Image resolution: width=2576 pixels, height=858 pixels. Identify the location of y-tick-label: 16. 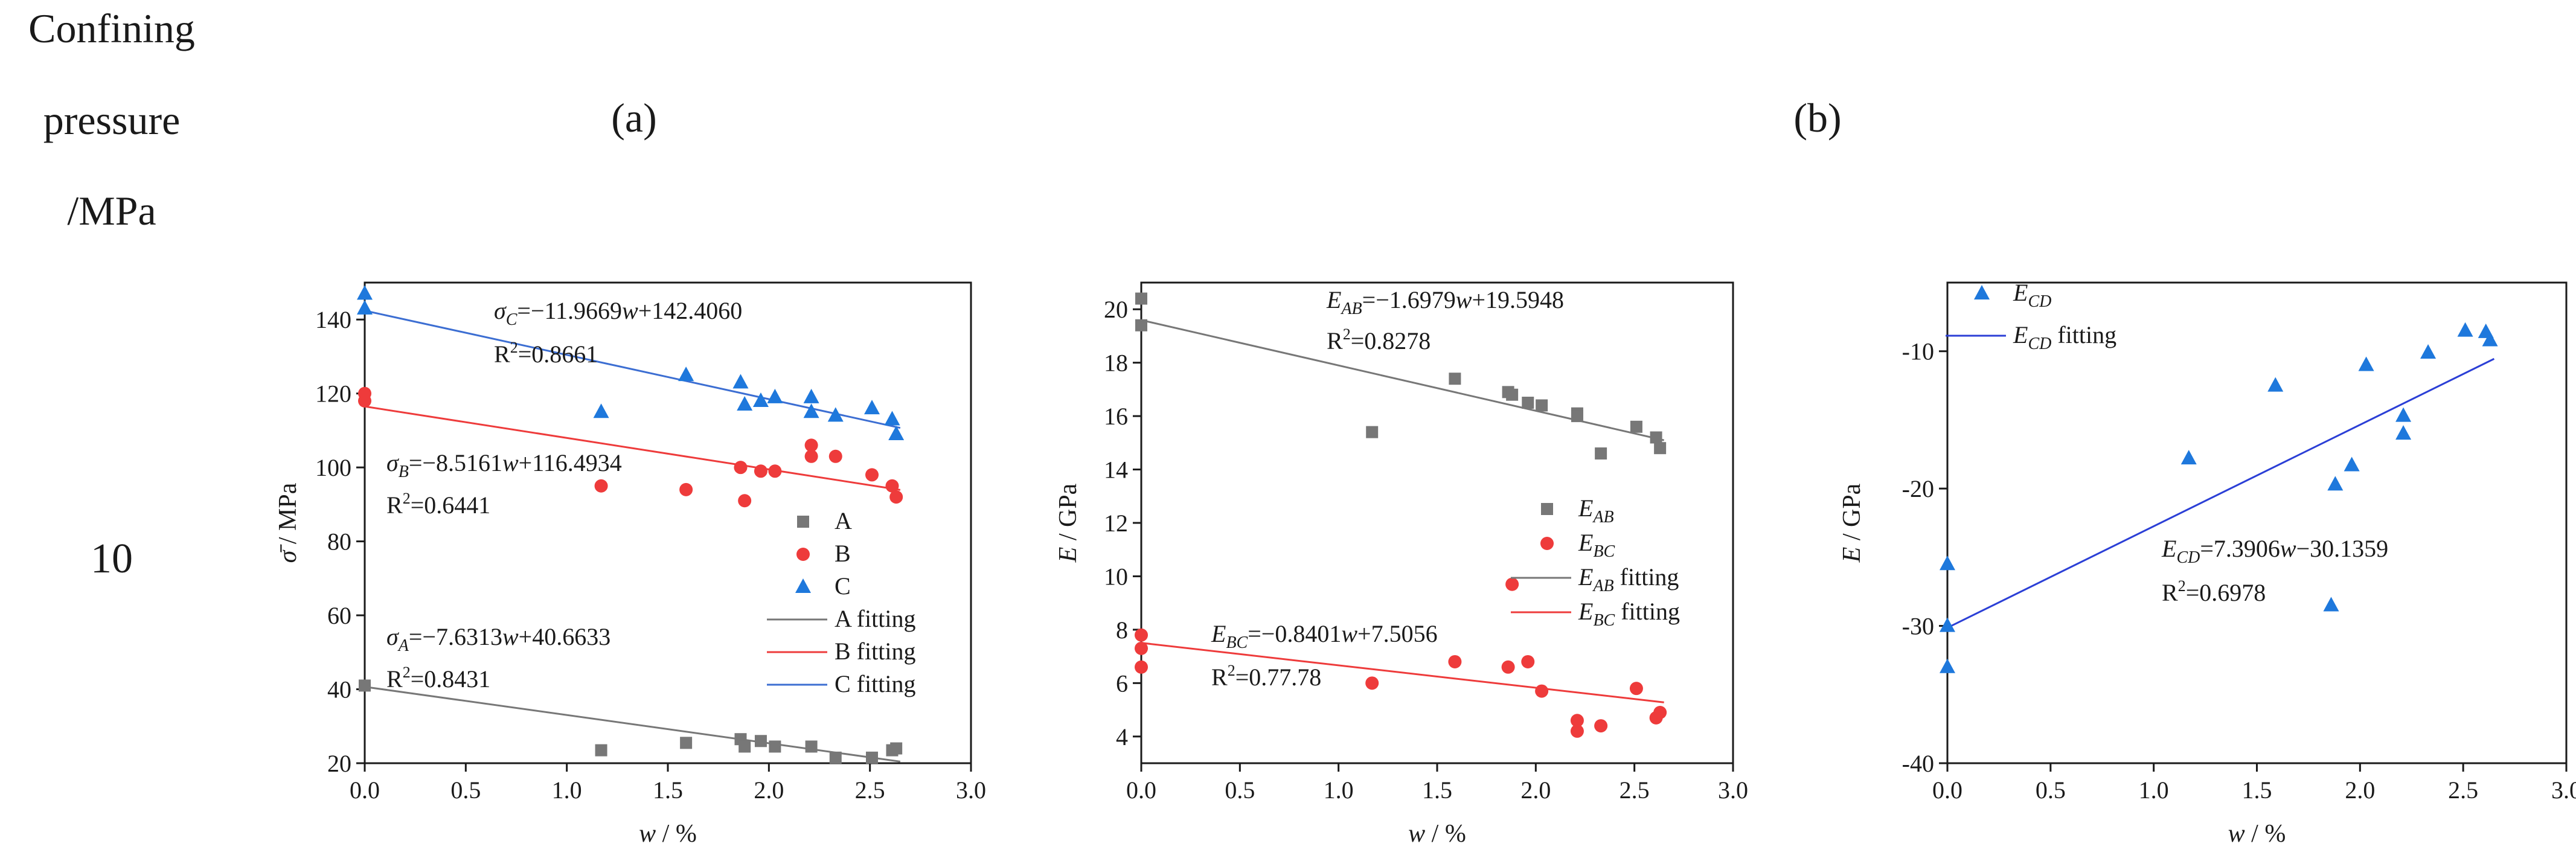
(1116, 416).